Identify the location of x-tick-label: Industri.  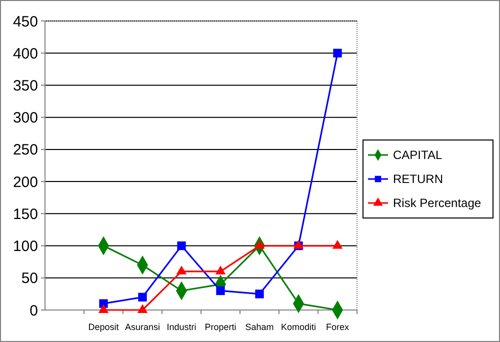
(181, 327).